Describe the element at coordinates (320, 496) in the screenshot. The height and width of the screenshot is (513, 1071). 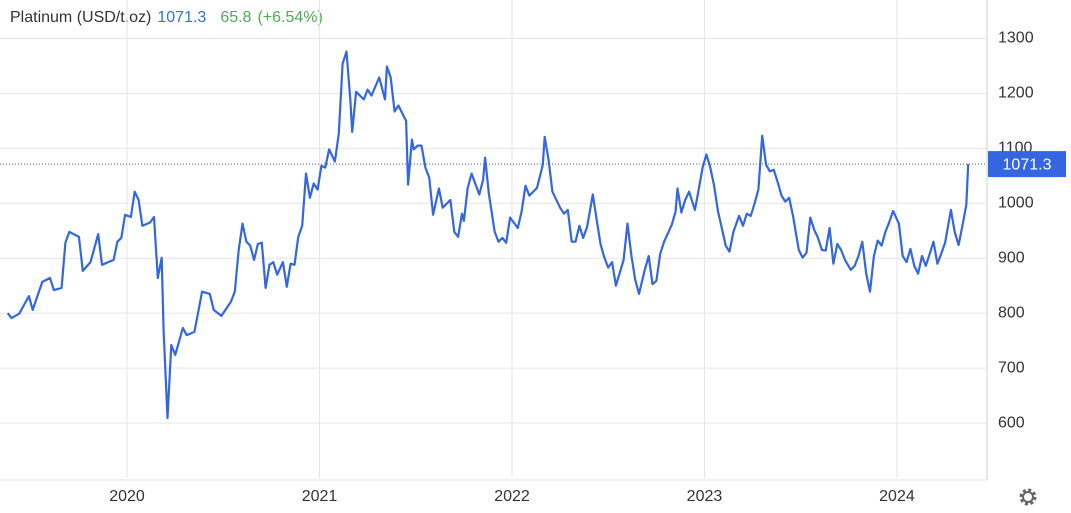
I see `x-tick-label: 2021` at that location.